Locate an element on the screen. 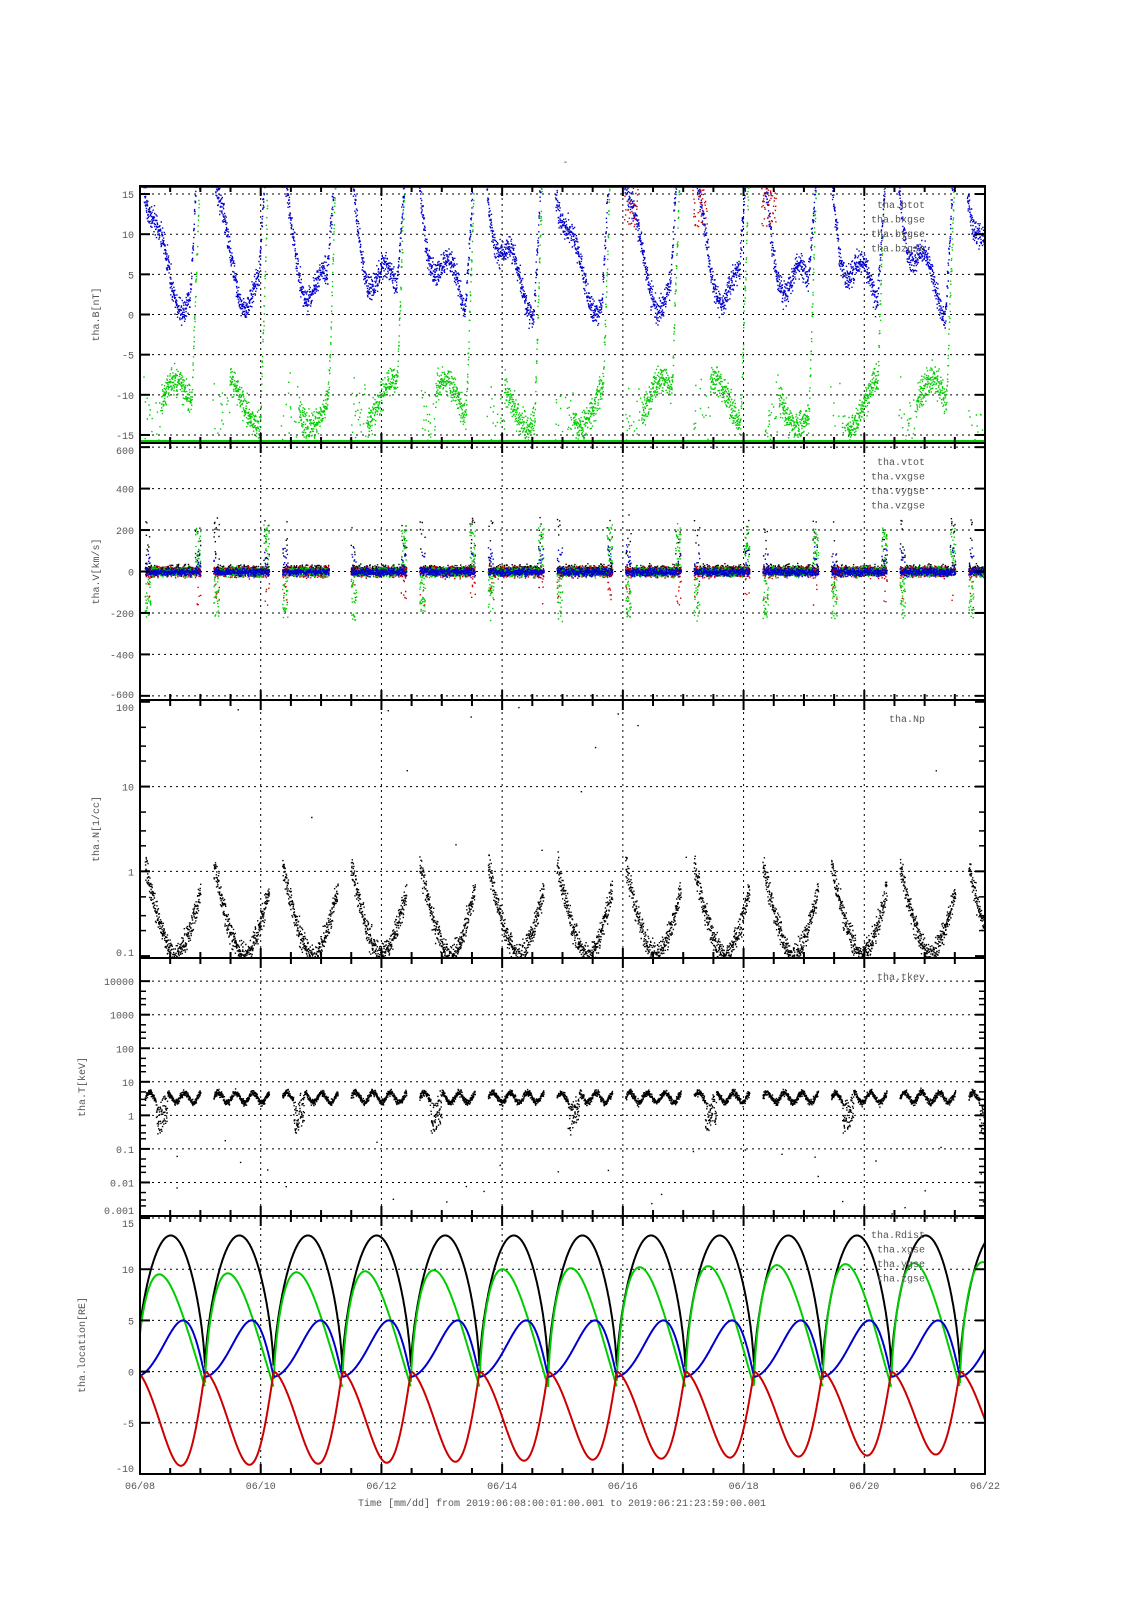 Image resolution: width=1131 pixels, height=1600 pixels. panel-N: 0.1 1 10 100 tha.N[1/cc] tha.Np is located at coordinates (538, 829).